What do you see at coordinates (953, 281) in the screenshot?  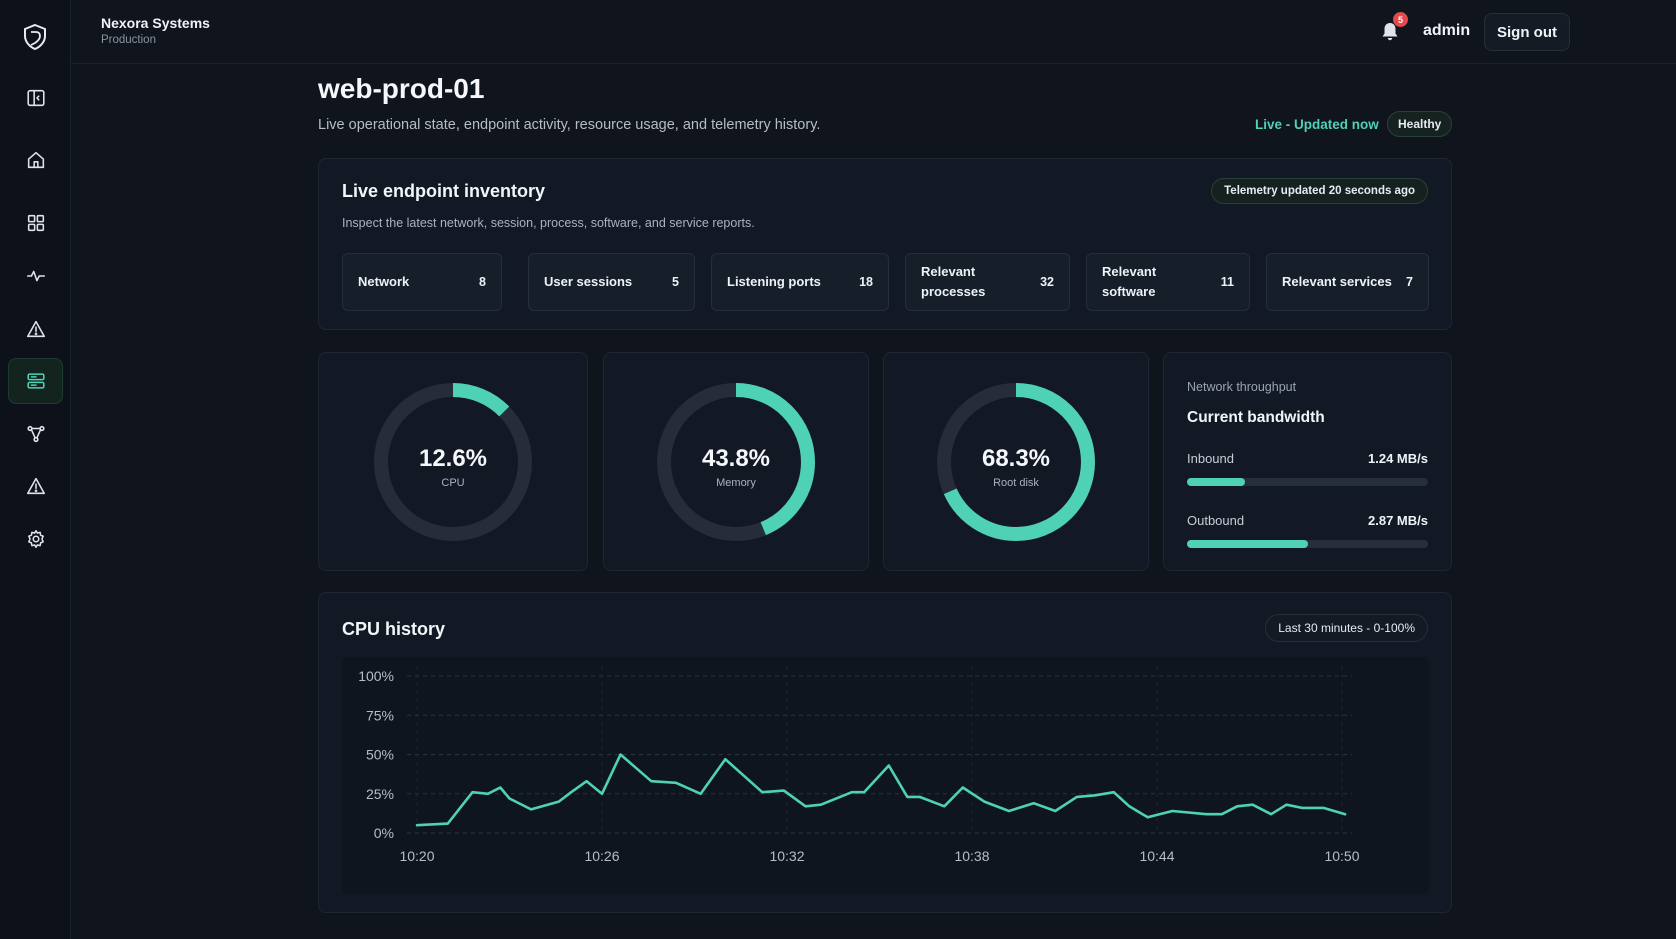 I see `inventory-item-label: Relevant processes` at bounding box center [953, 281].